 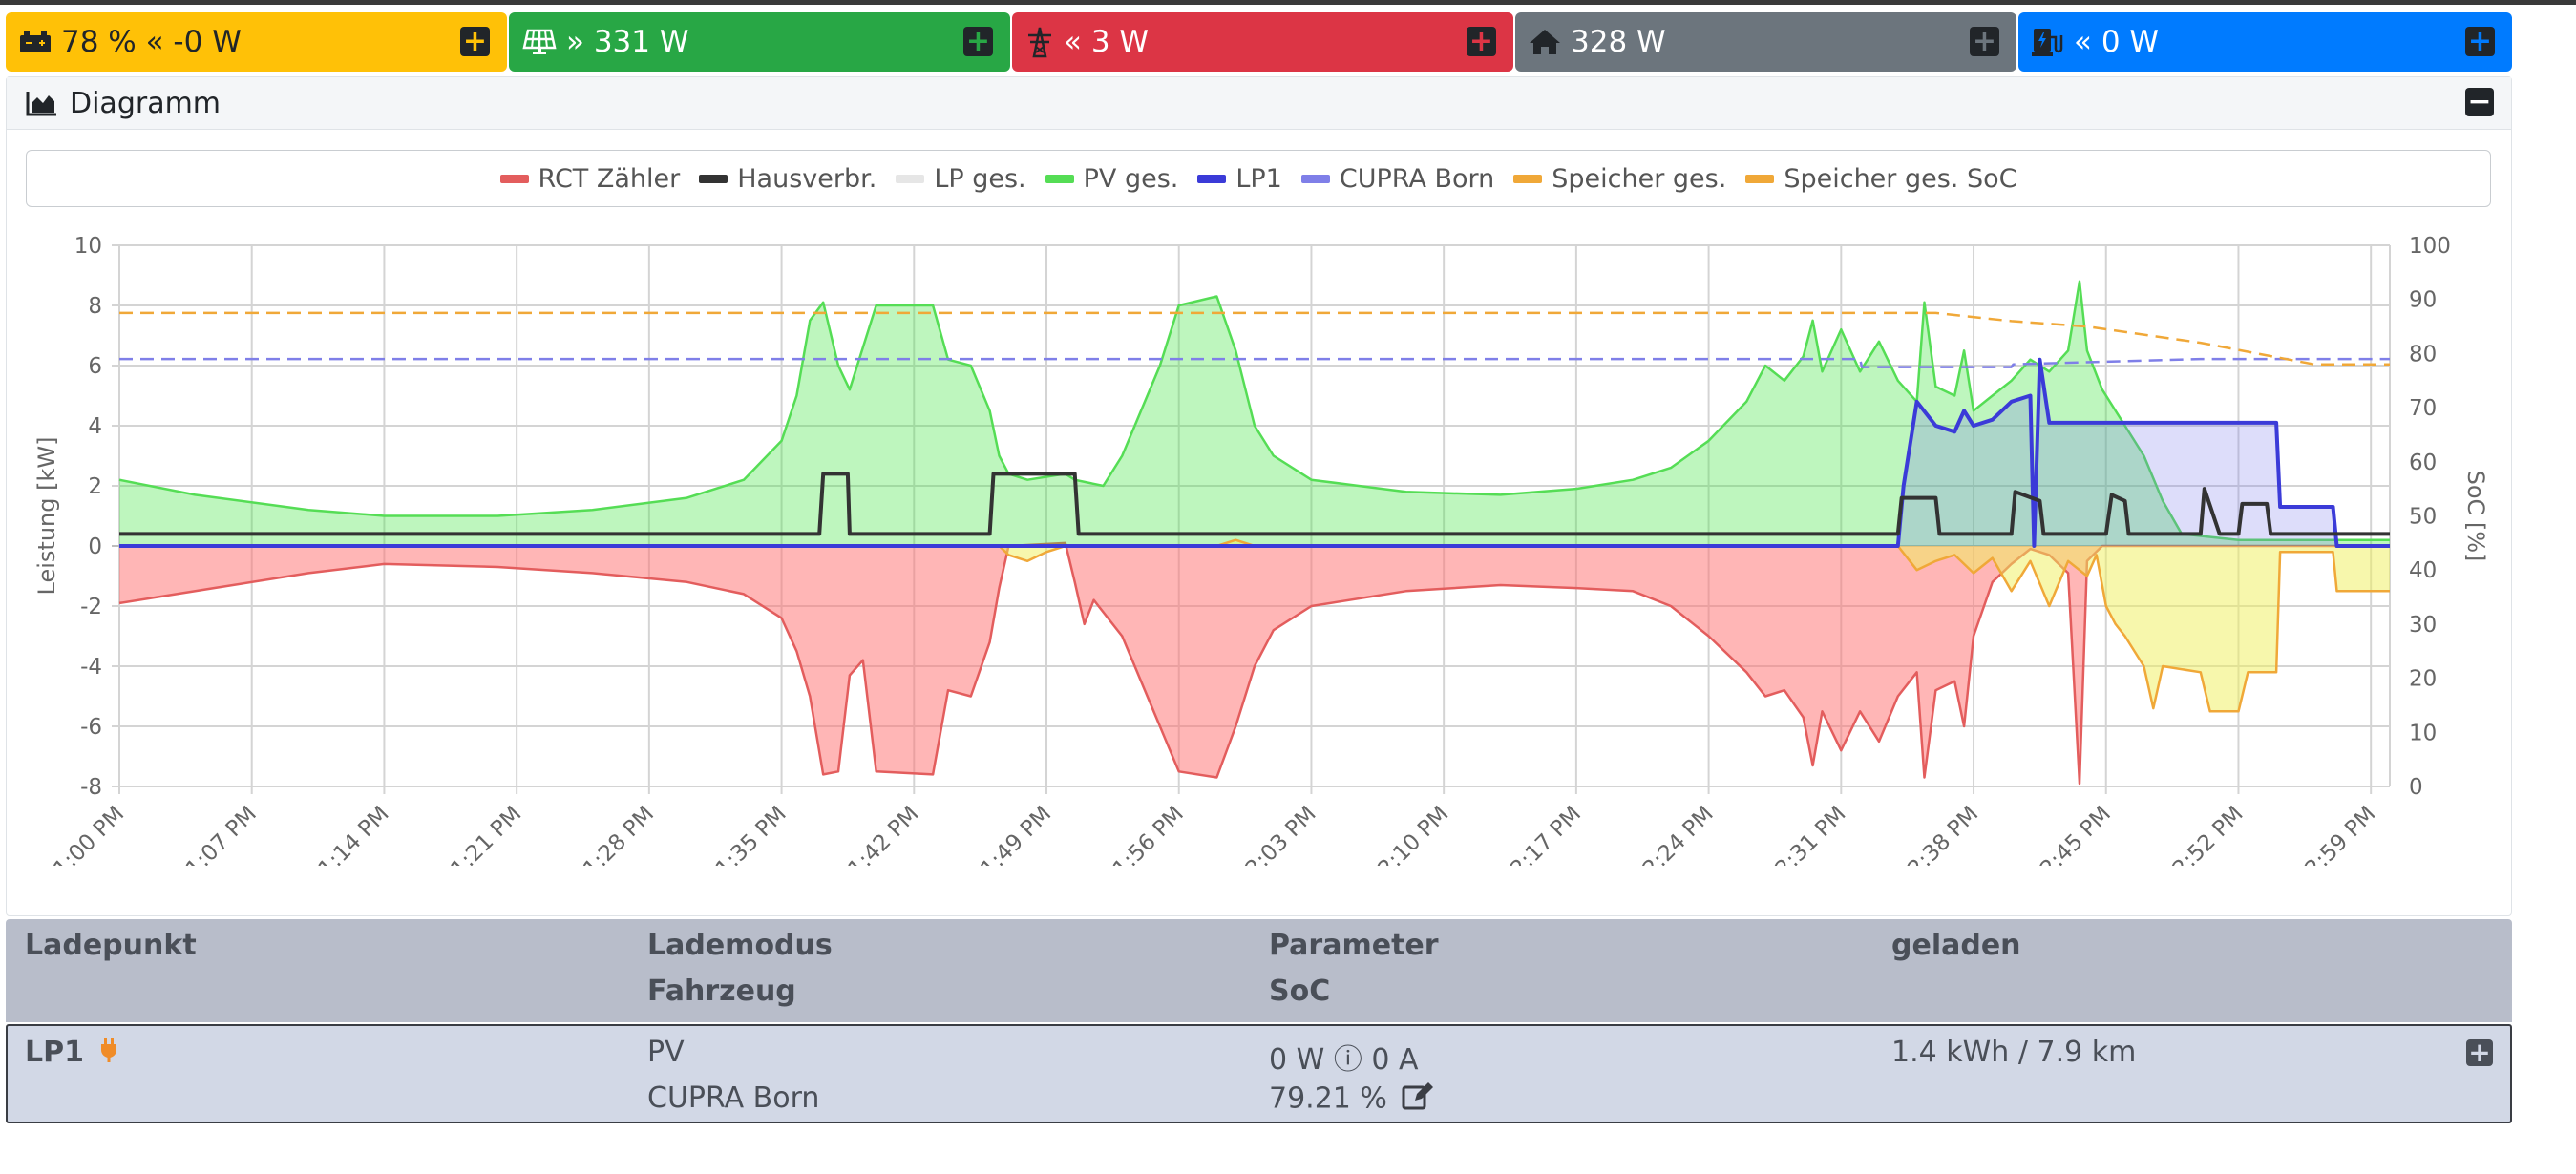 What do you see at coordinates (2076, 834) in the screenshot?
I see `x-tick-label: 2:45 PM` at bounding box center [2076, 834].